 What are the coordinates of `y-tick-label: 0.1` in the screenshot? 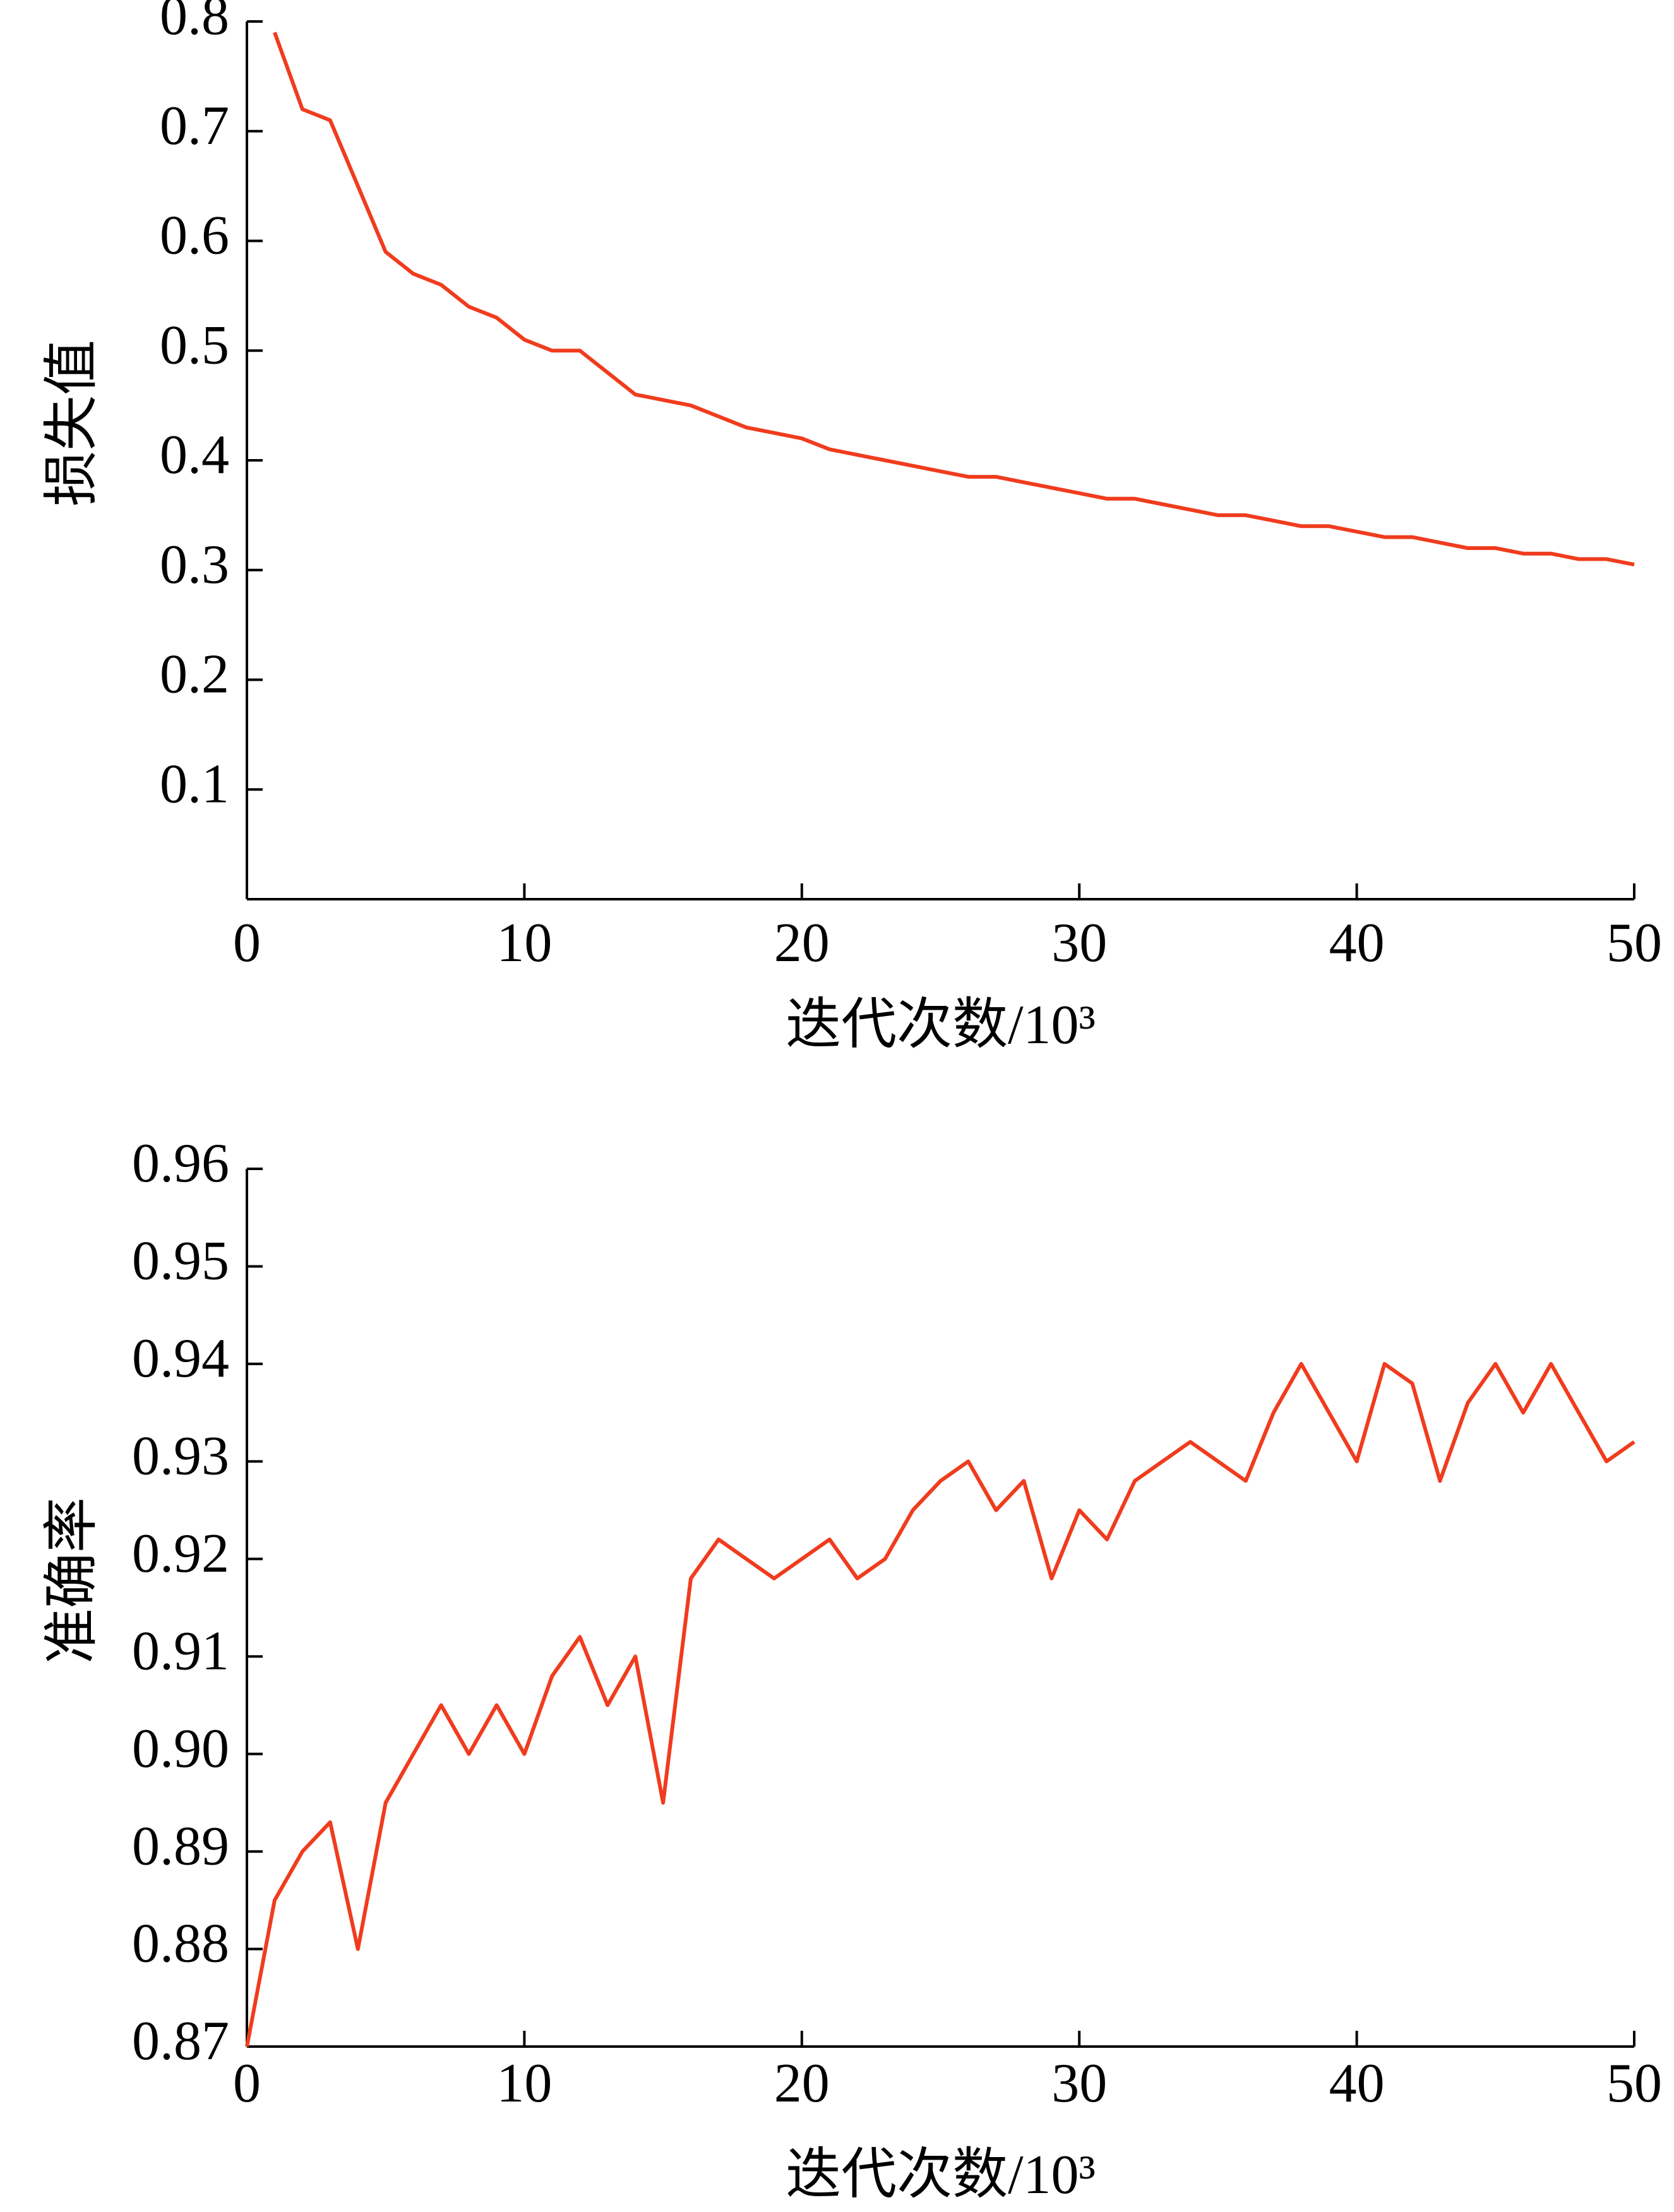 It's located at (195, 784).